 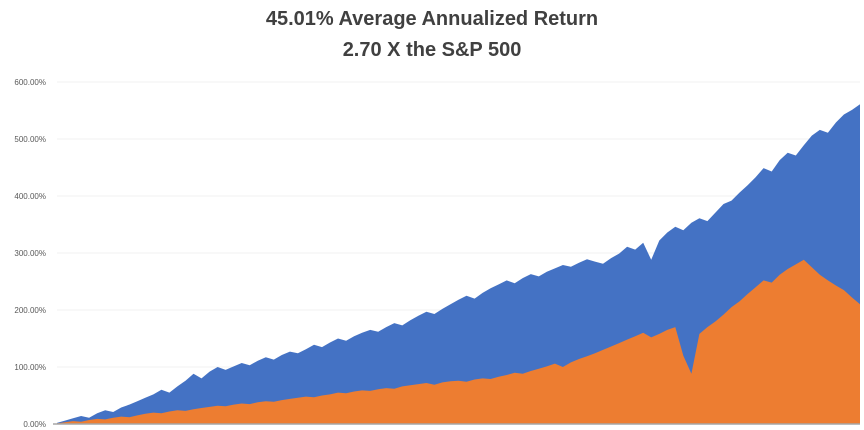 I want to click on y-axis-tick-label: 300.00%, so click(x=30, y=253).